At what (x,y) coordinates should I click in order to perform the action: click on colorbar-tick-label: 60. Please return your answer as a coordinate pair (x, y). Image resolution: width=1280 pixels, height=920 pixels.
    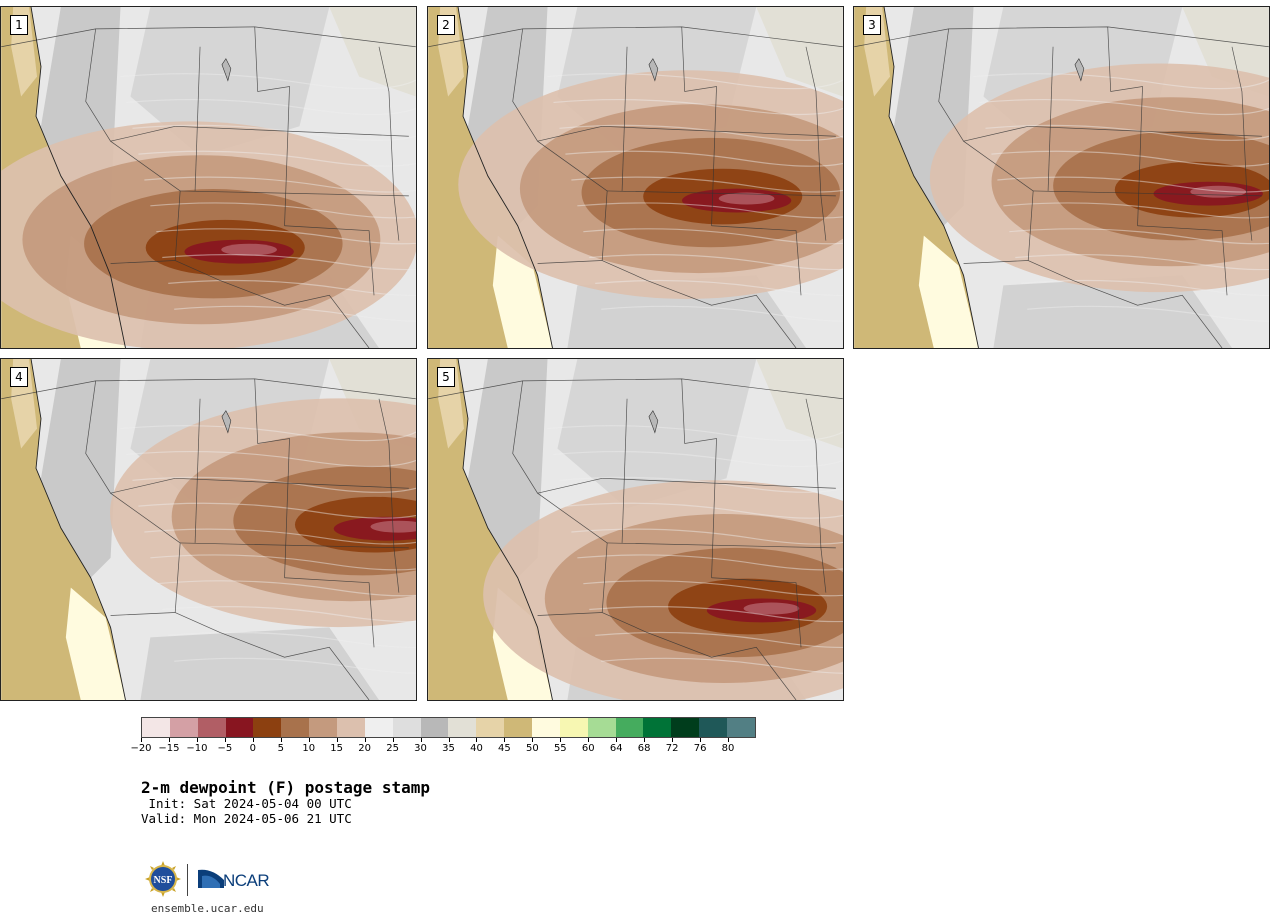
    Looking at the image, I should click on (588, 748).